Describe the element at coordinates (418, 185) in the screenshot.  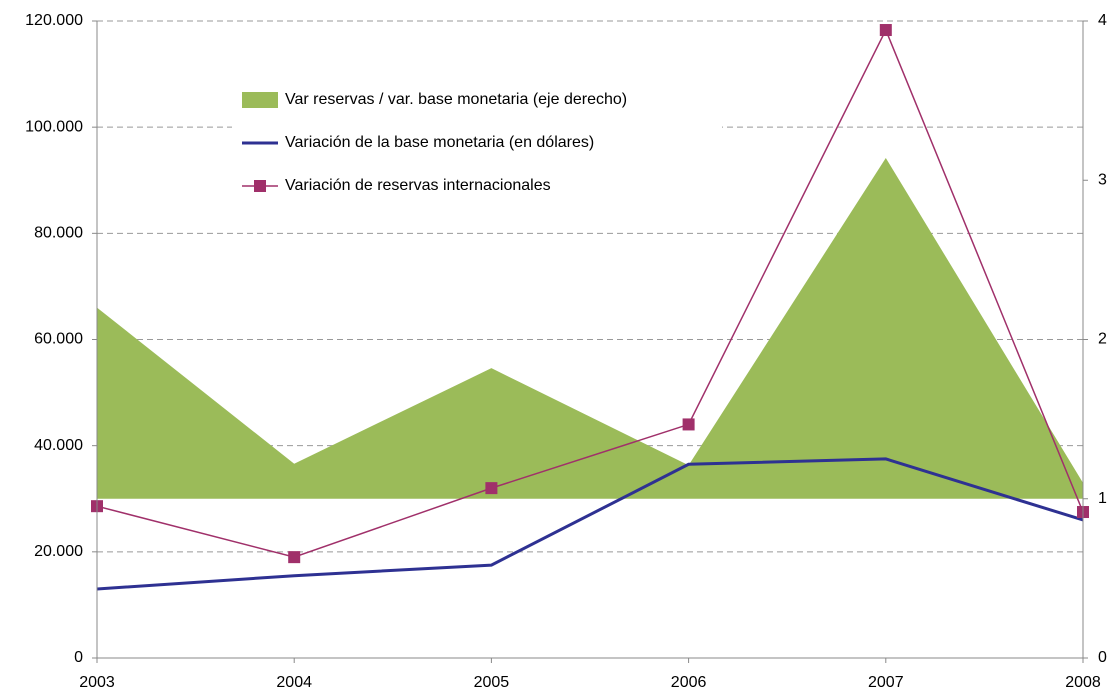
I see `legend-label: Variación de reservas internacionales` at that location.